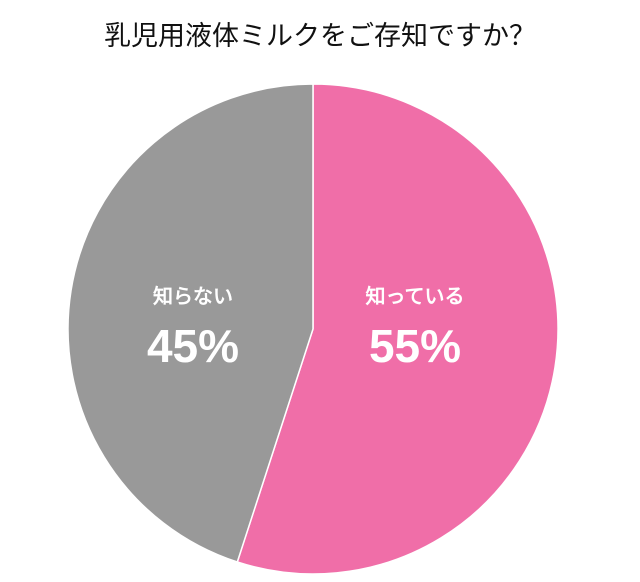 This screenshot has height=582, width=640. I want to click on slice-label-unknown: 知らない 45%, so click(193, 326).